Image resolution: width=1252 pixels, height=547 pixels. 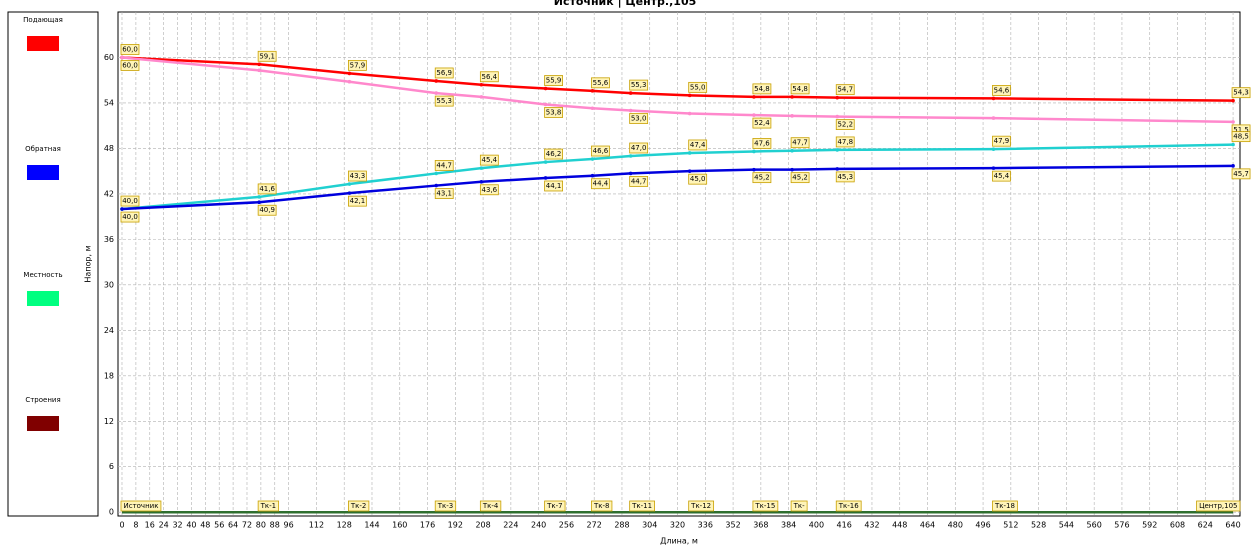 I want to click on y-tick-label: 54, so click(x=109, y=102).